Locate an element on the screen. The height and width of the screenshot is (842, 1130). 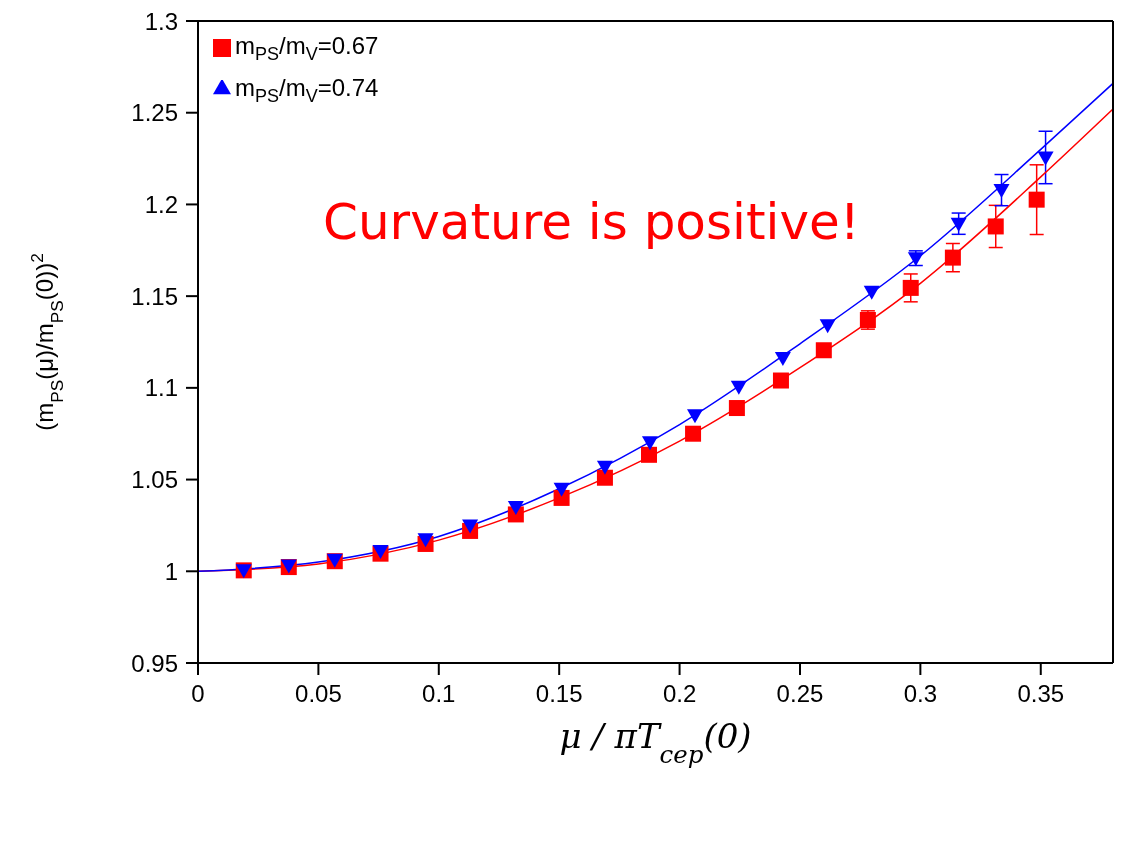
legend-label: m$_{PS}$/m$_{V}$=0.74 is located at coordinates (307, 89).